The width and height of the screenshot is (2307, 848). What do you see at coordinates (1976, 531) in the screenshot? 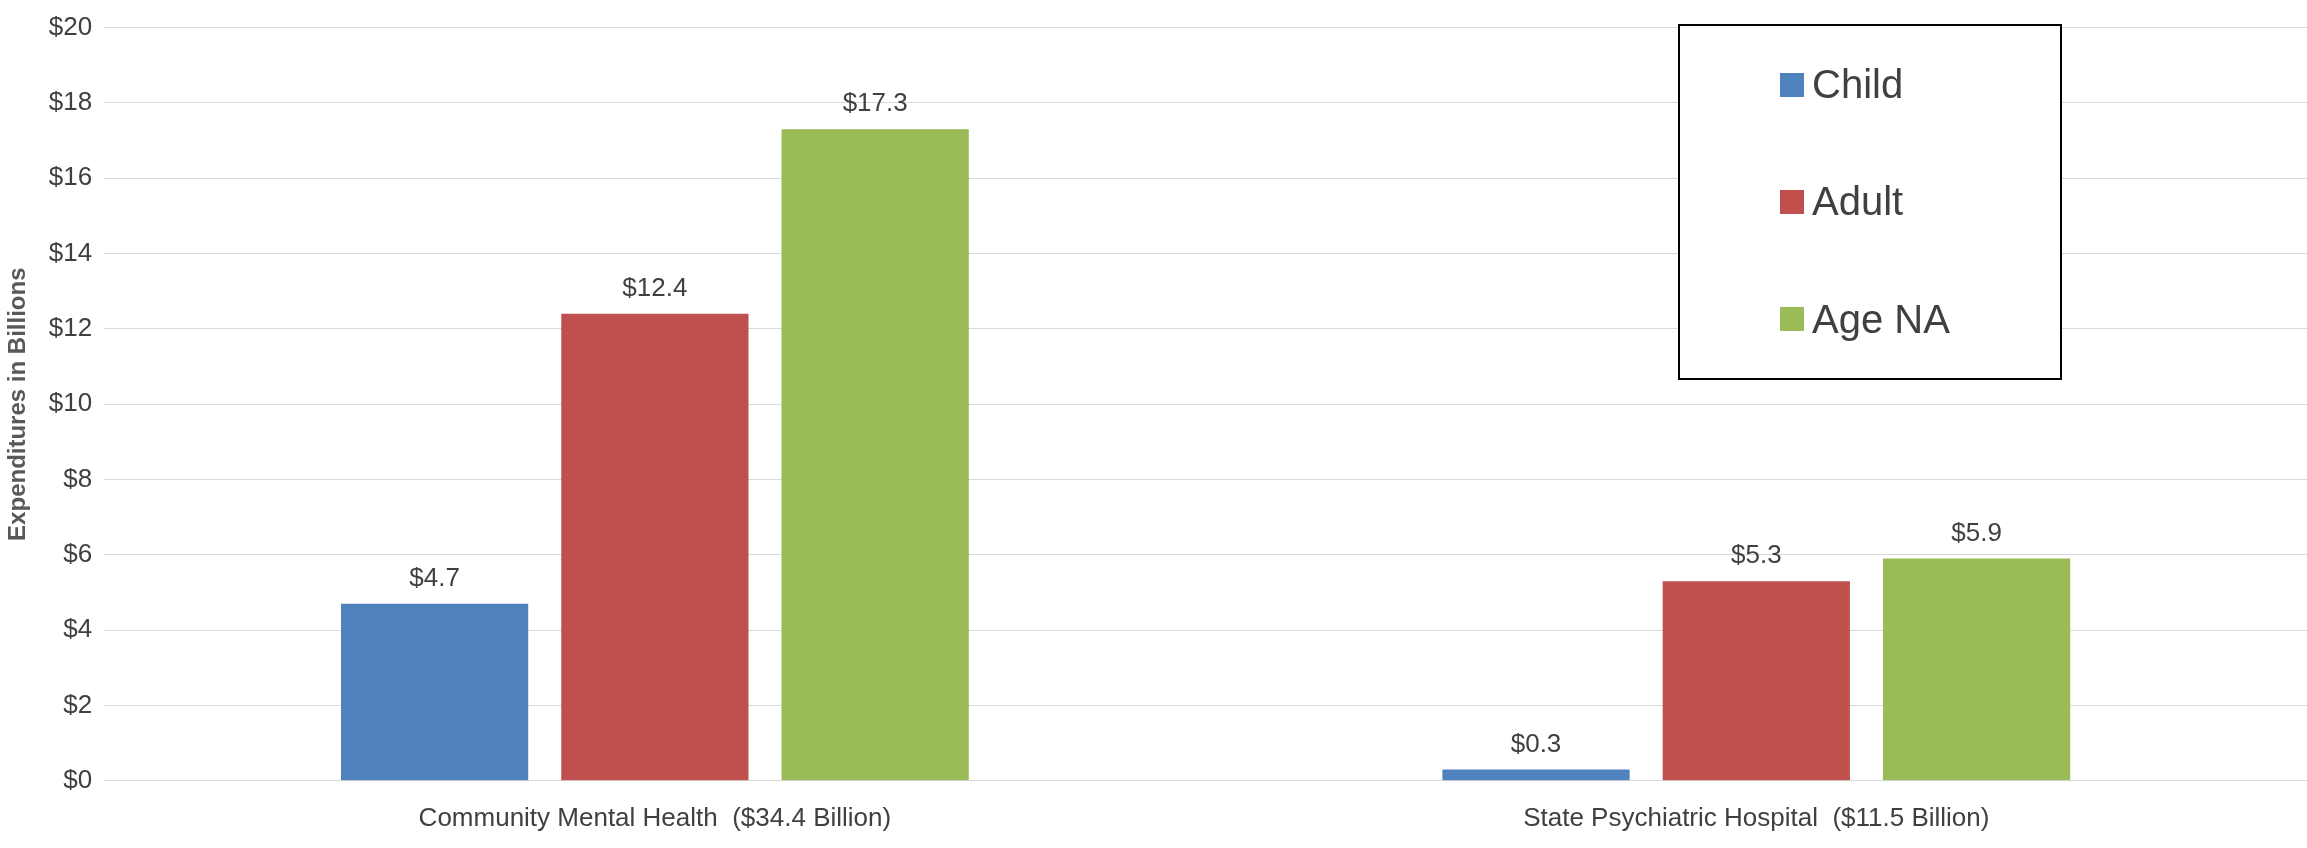
I see `data-label: $5.9` at bounding box center [1976, 531].